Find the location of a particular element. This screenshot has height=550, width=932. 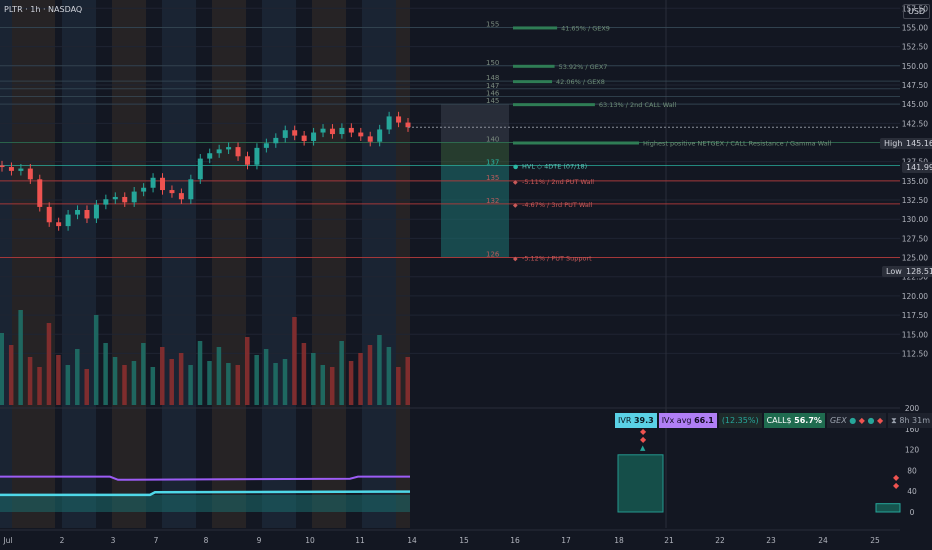

x-tick-2: 3 is located at coordinates (113, 540).